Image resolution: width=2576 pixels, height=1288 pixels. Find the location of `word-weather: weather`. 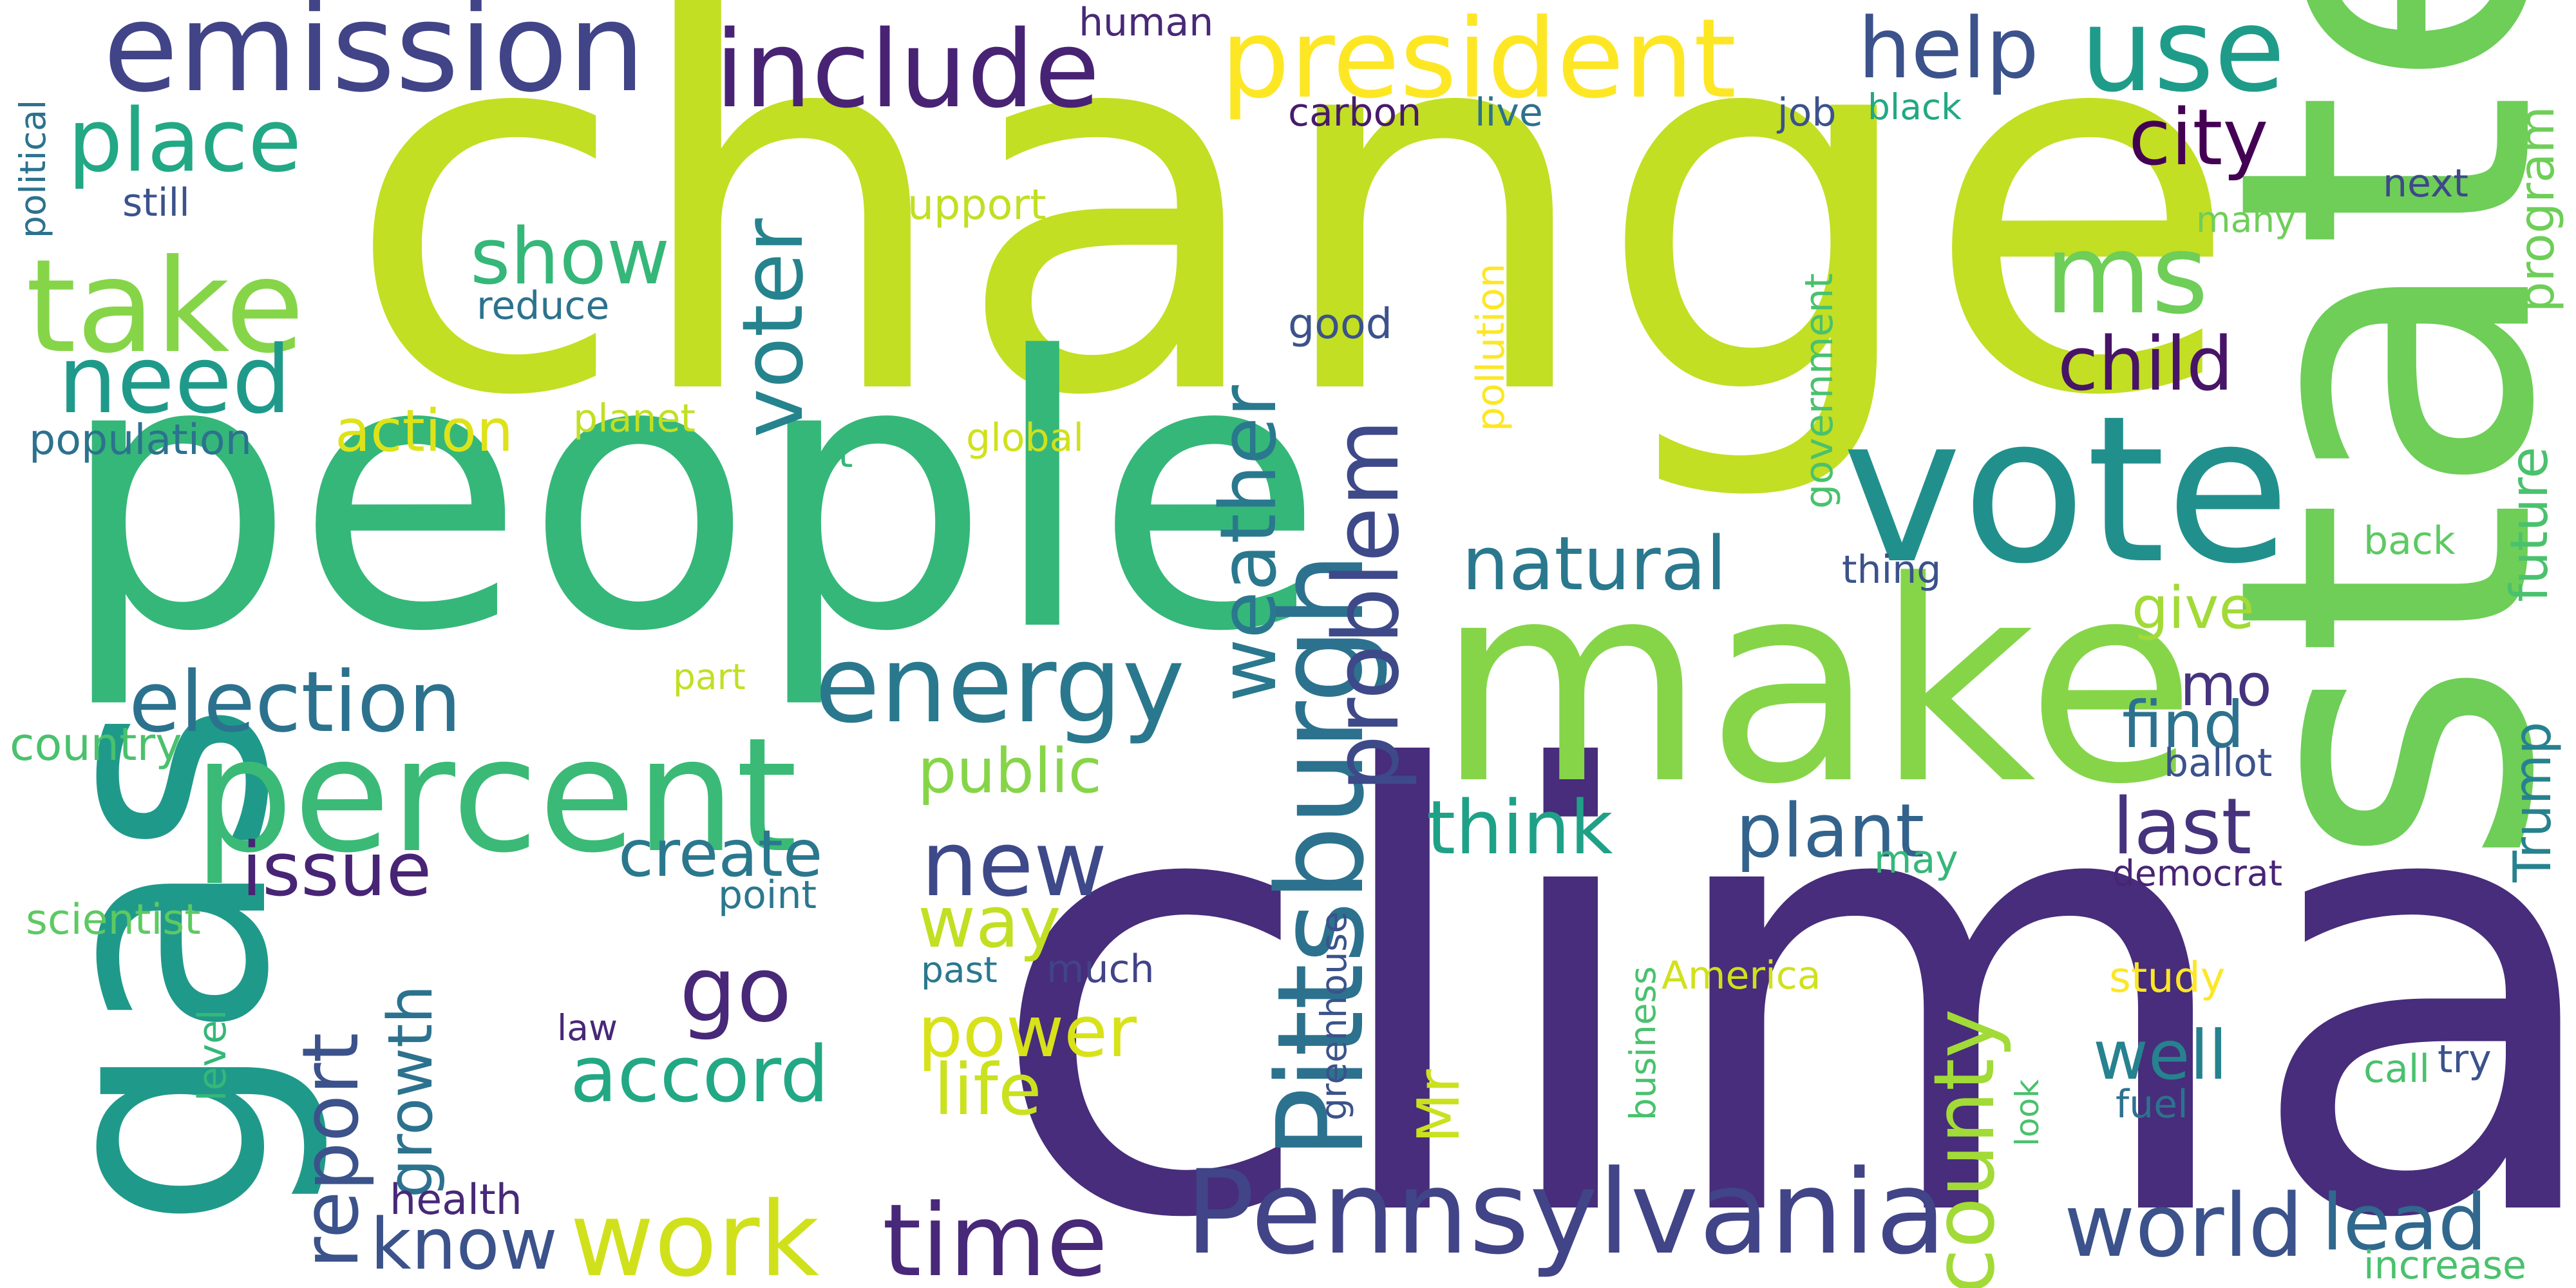

word-weather: weather is located at coordinates (1249, 543).